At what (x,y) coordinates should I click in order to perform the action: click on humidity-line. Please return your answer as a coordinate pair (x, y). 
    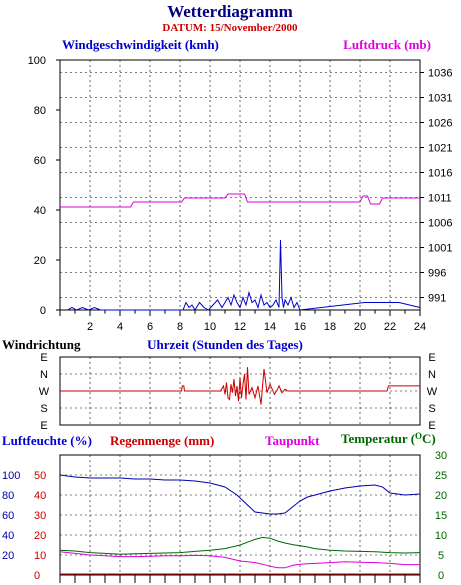
    Looking at the image, I should click on (240, 494).